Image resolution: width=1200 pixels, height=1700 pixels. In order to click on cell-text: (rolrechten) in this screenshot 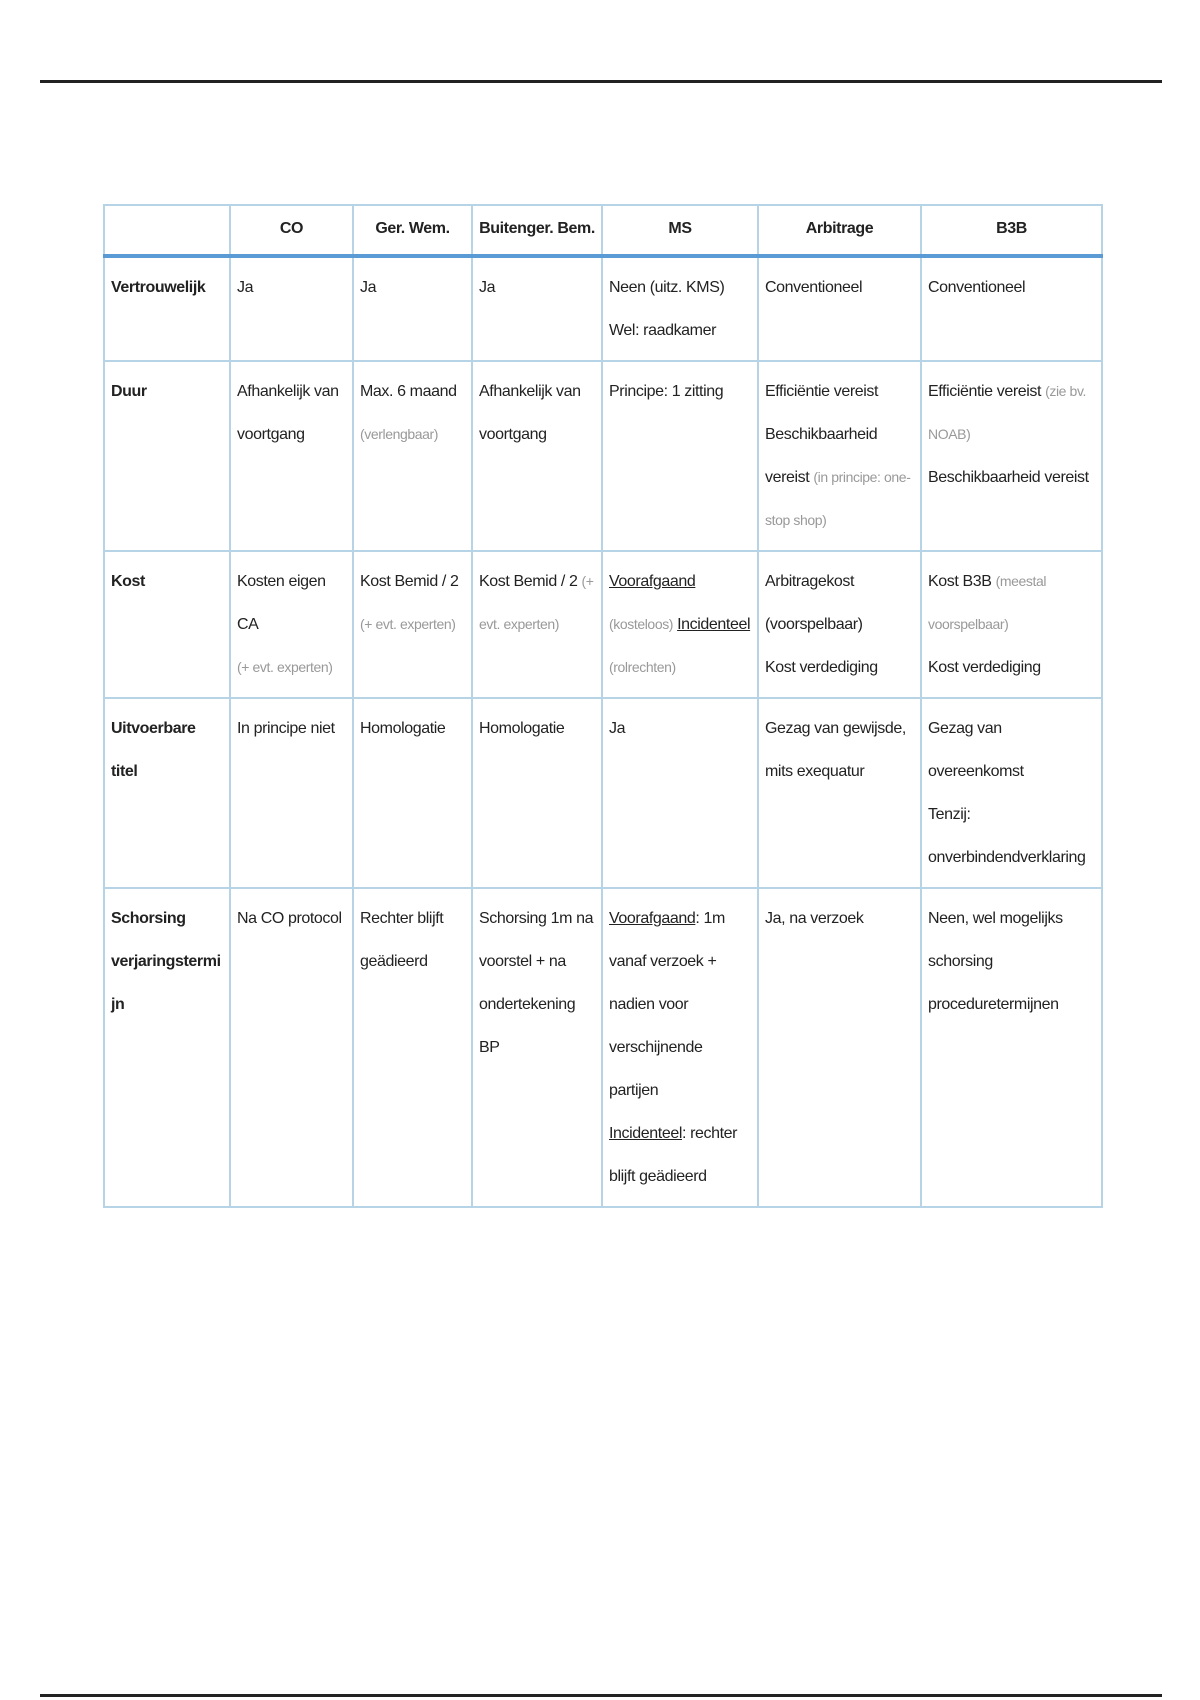, I will do `click(642, 667)`.